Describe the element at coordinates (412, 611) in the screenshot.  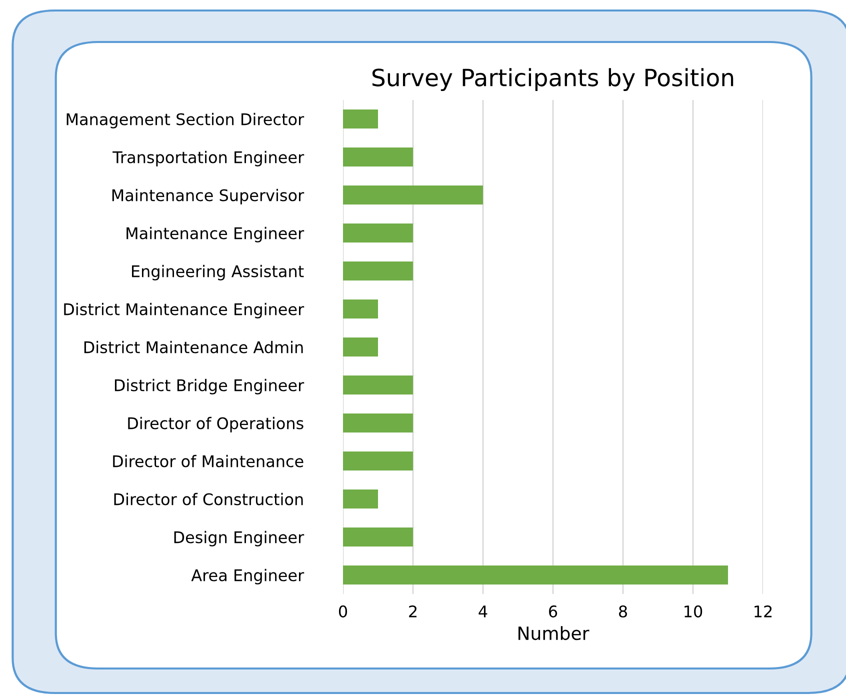
I see `x-tick-label: 2` at that location.